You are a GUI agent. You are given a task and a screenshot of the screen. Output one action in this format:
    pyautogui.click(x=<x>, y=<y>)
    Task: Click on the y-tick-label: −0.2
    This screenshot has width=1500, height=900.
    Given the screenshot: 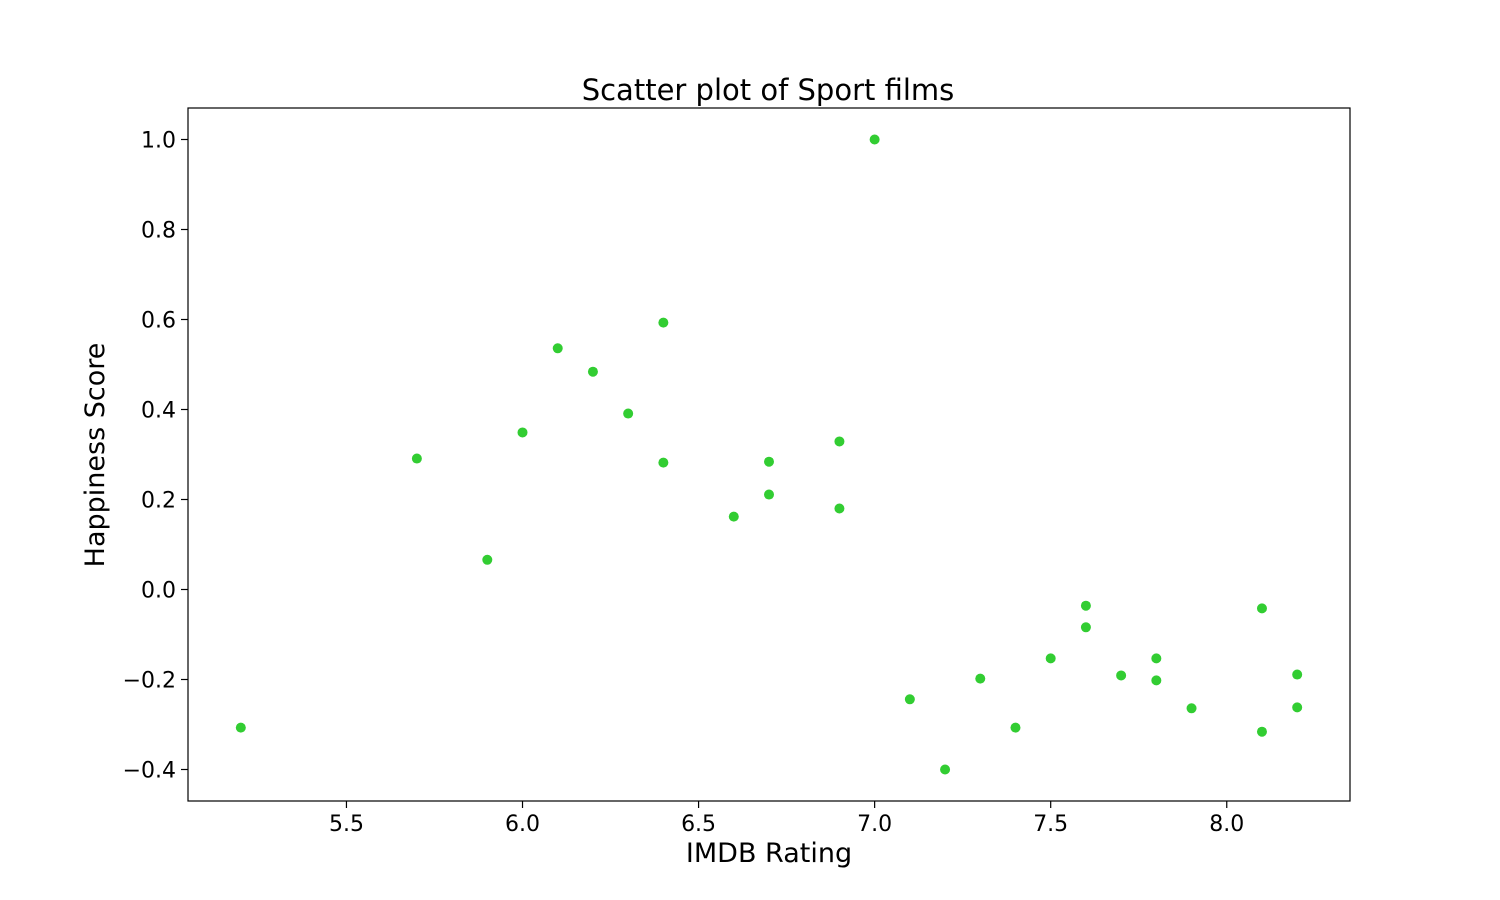 What is the action you would take?
    pyautogui.click(x=149, y=681)
    